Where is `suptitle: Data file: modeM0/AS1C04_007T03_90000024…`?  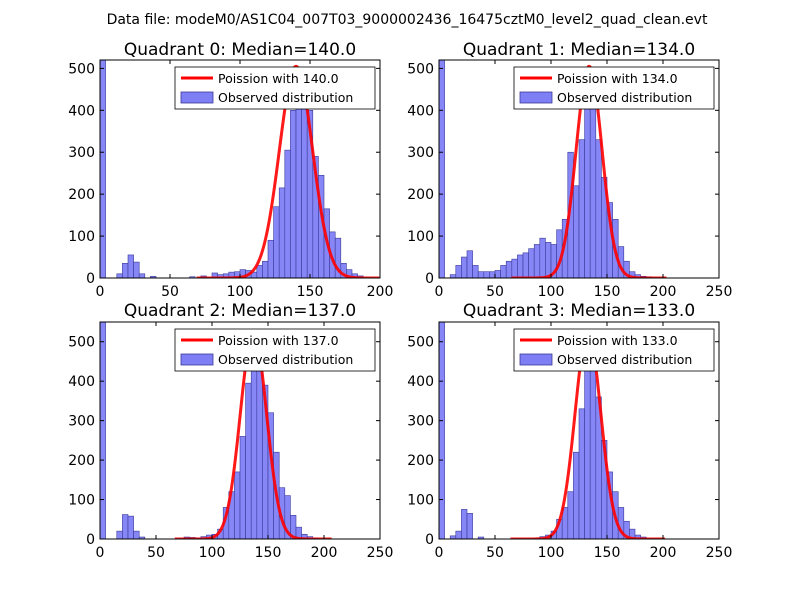
suptitle: Data file: modeM0/AS1C04_007T03_90000024… is located at coordinates (407, 20).